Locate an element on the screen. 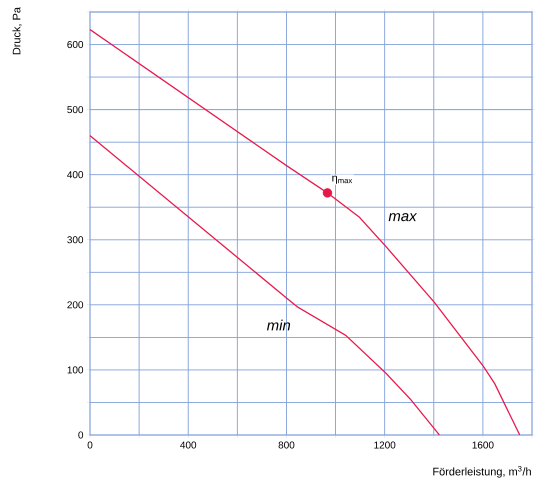 Image resolution: width=535 pixels, height=499 pixels. x-tick-label: 400 is located at coordinates (188, 445).